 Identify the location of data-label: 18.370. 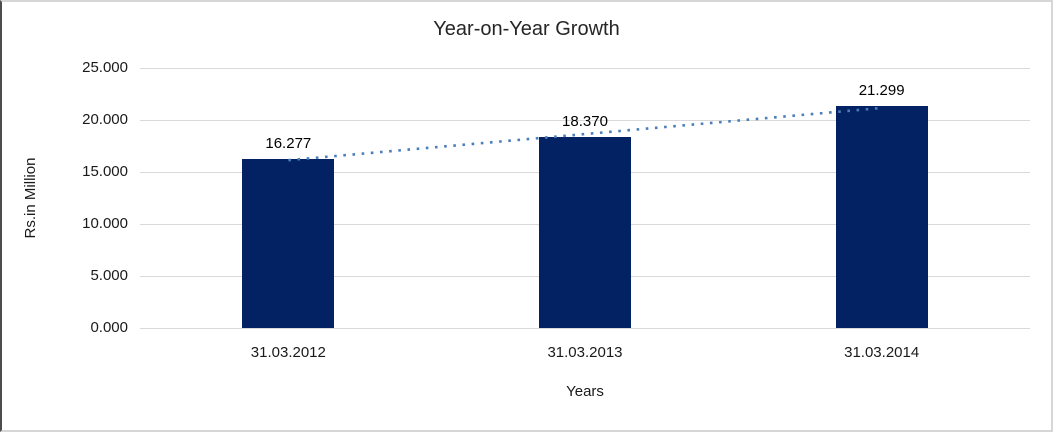
(585, 121).